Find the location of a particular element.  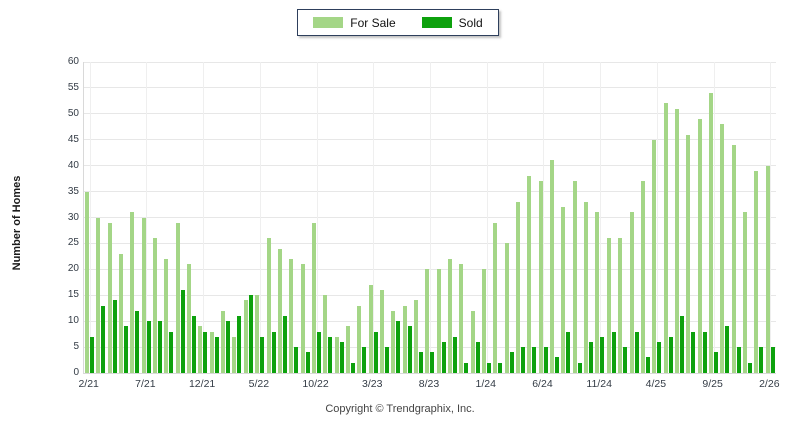

y-tick-25: 25 is located at coordinates (73, 243).